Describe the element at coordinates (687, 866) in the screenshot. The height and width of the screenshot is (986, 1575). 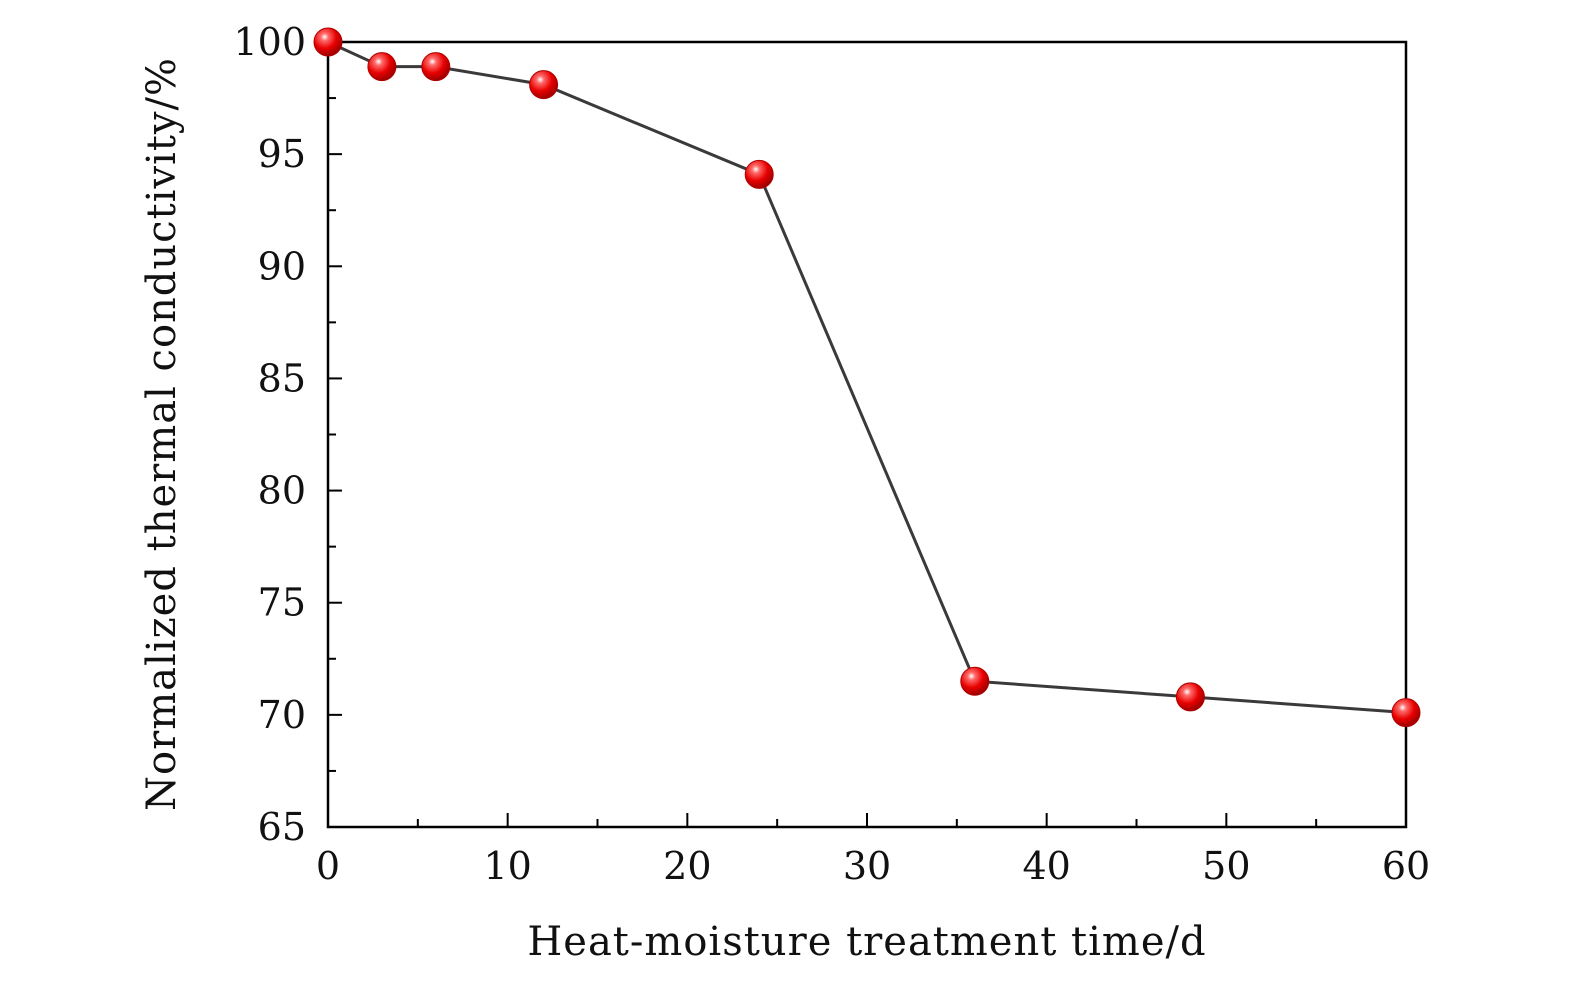
I see `x-tick-label: 20` at that location.